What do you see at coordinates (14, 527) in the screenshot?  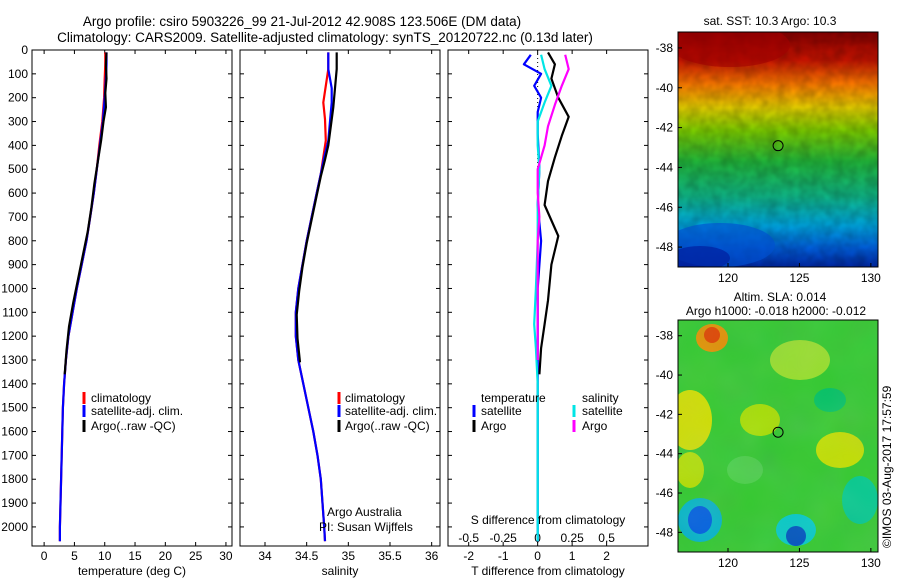 I see `y-tick-label: 2000` at bounding box center [14, 527].